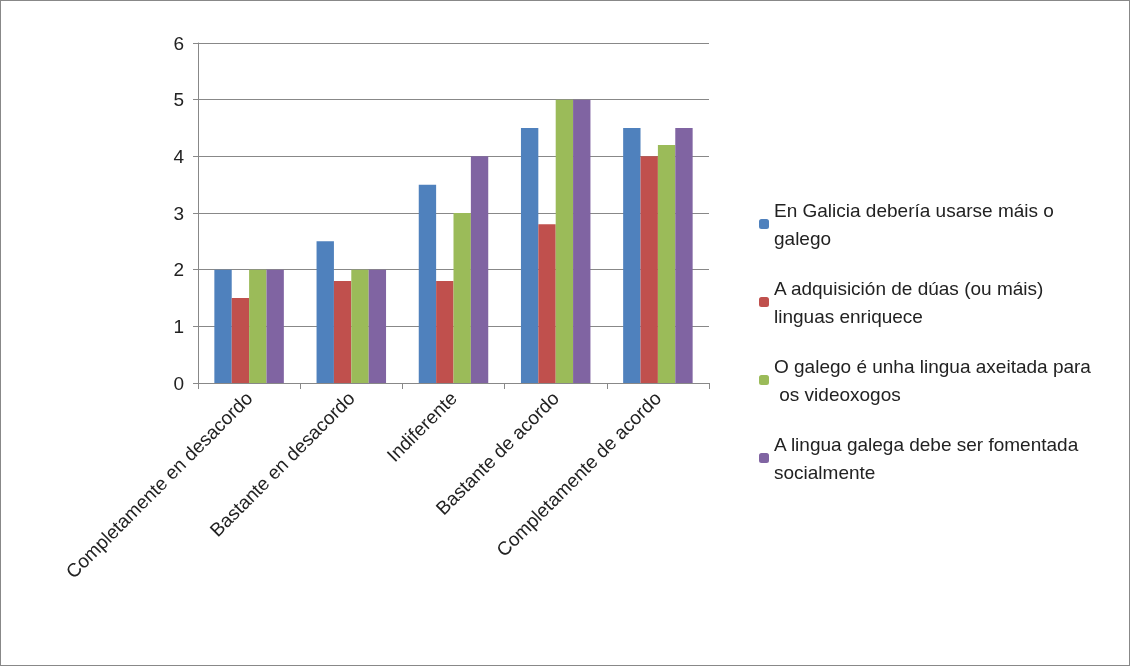 The height and width of the screenshot is (666, 1130). Describe the element at coordinates (178, 270) in the screenshot. I see `y-tick-label: 2` at that location.